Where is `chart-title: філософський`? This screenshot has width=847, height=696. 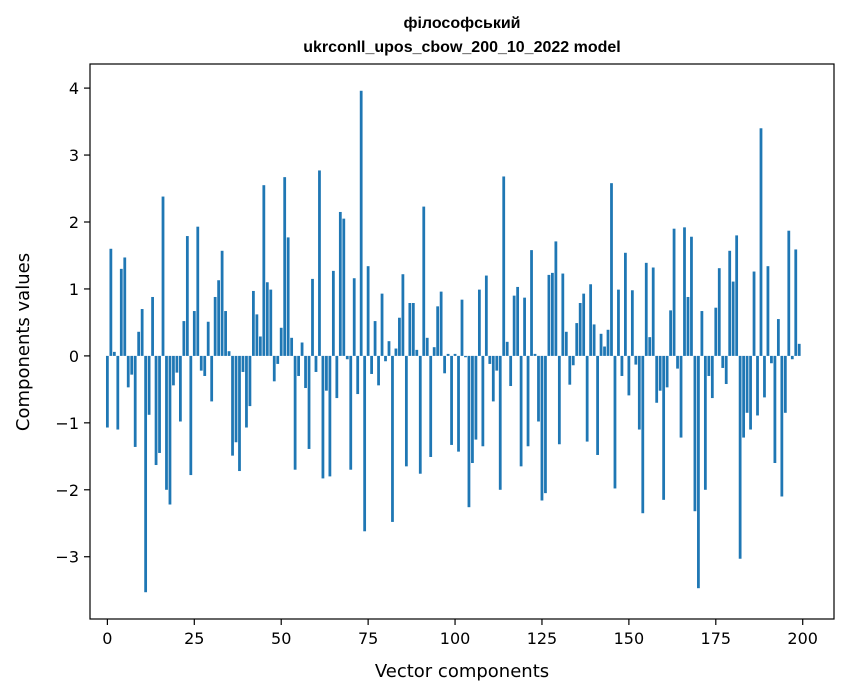 chart-title: філософський is located at coordinates (461, 23).